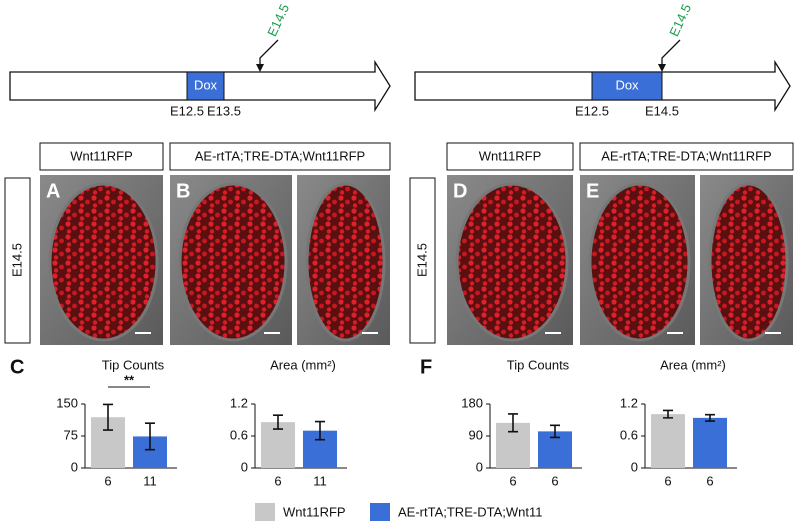 Image resolution: width=800 pixels, height=524 pixels. Describe the element at coordinates (53, 191) in the screenshot. I see `panel-letter: A` at that location.